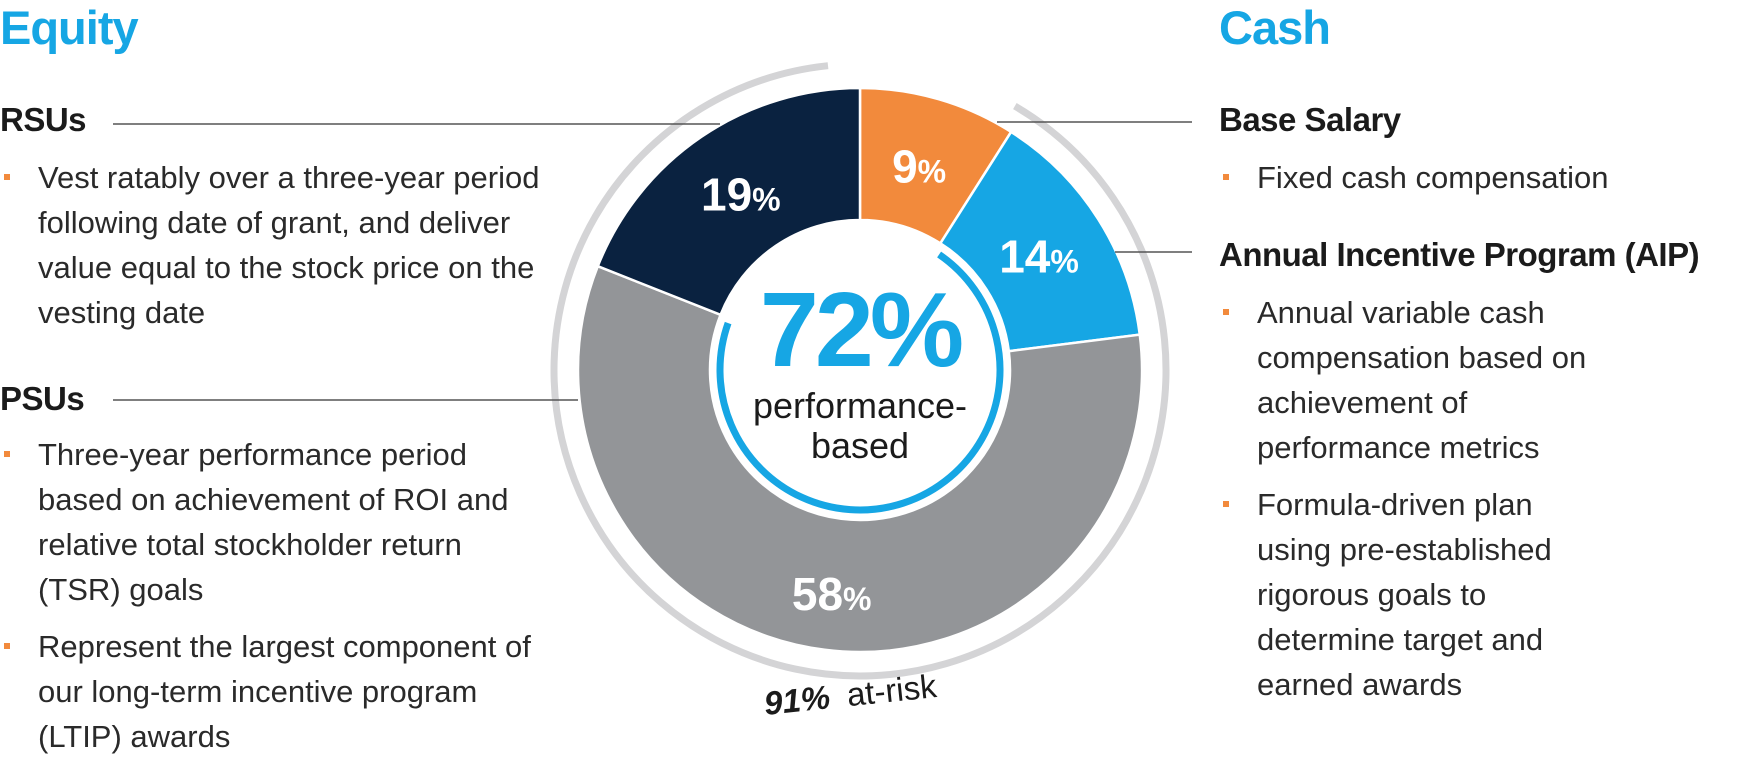  Describe the element at coordinates (1479, 177) in the screenshot. I see `list-item: Fixed cash compensation` at that location.